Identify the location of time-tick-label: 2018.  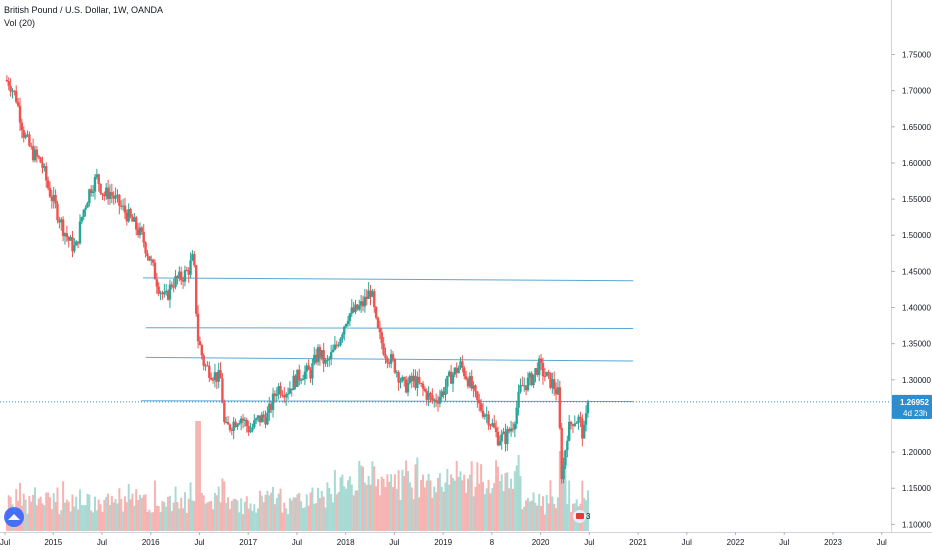
(346, 542).